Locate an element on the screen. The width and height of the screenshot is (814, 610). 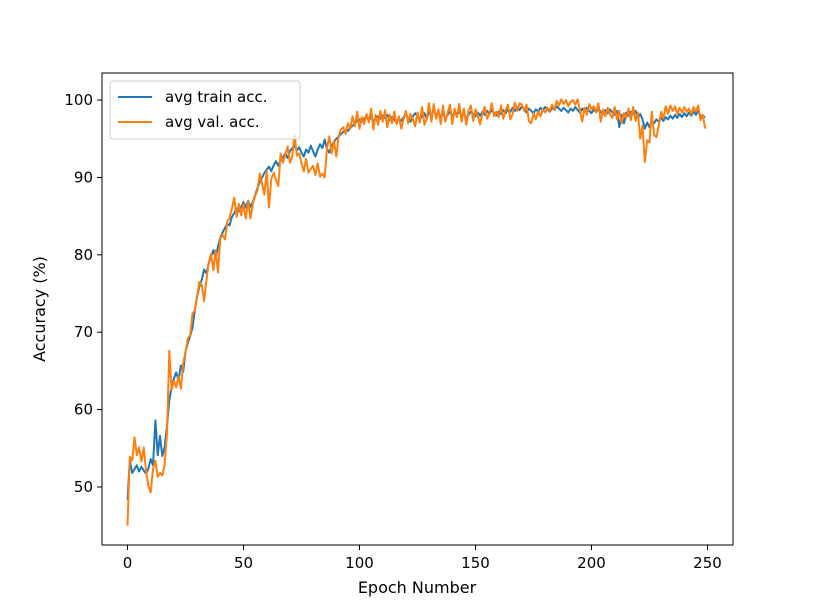
legend-box is located at coordinates (205, 110).